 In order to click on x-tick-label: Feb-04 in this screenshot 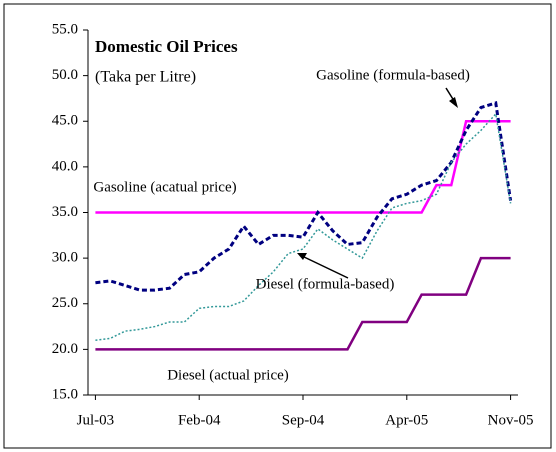, I will do `click(199, 420)`.